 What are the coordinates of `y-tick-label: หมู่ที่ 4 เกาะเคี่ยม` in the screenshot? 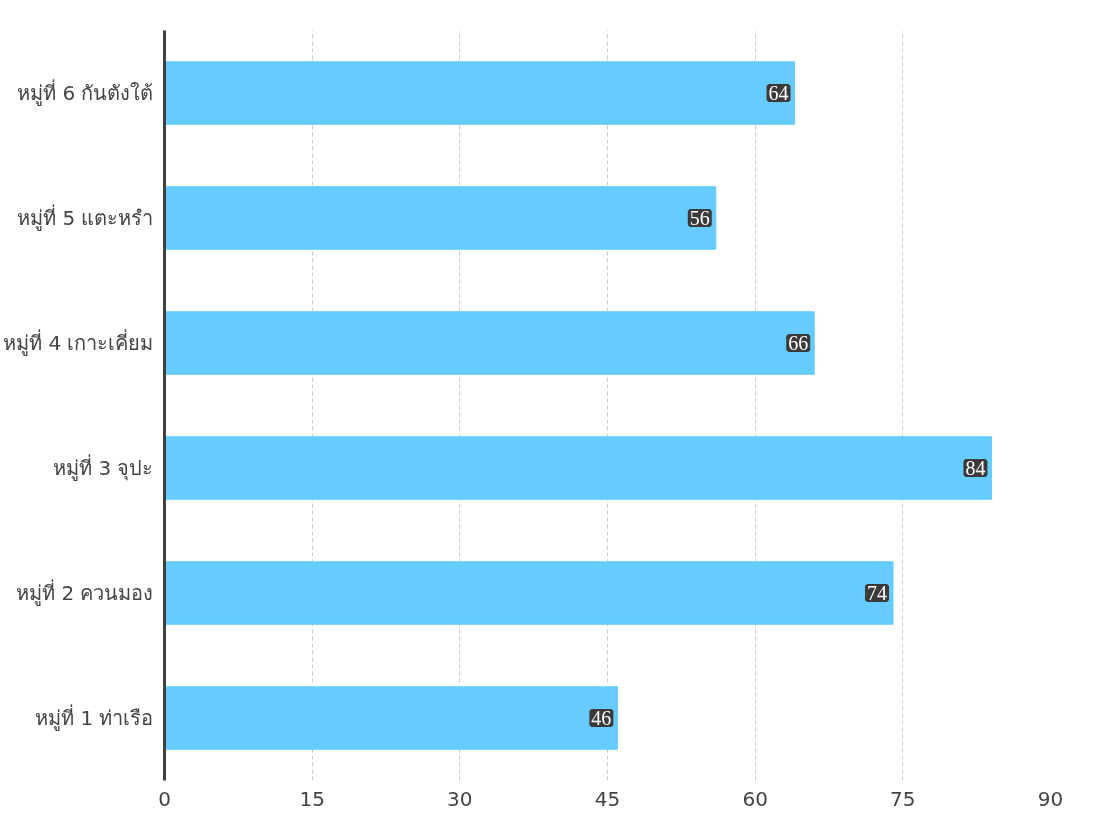 It's located at (78, 342).